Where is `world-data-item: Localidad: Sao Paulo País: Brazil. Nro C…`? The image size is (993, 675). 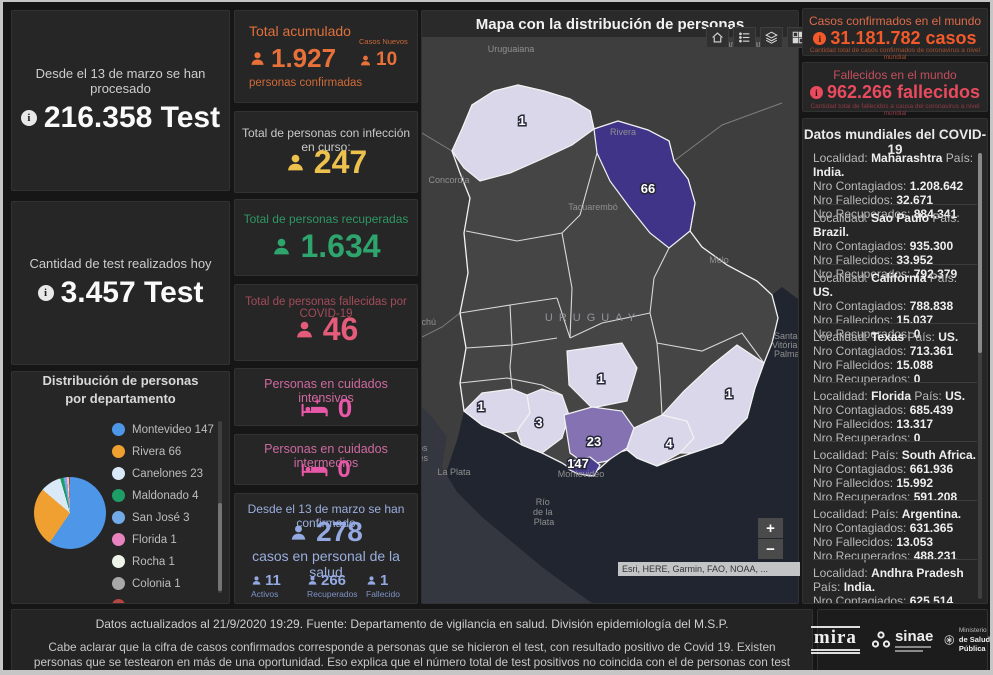
world-data-item: Localidad: Sao Paulo País: Brazil. Nro C… is located at coordinates (895, 242).